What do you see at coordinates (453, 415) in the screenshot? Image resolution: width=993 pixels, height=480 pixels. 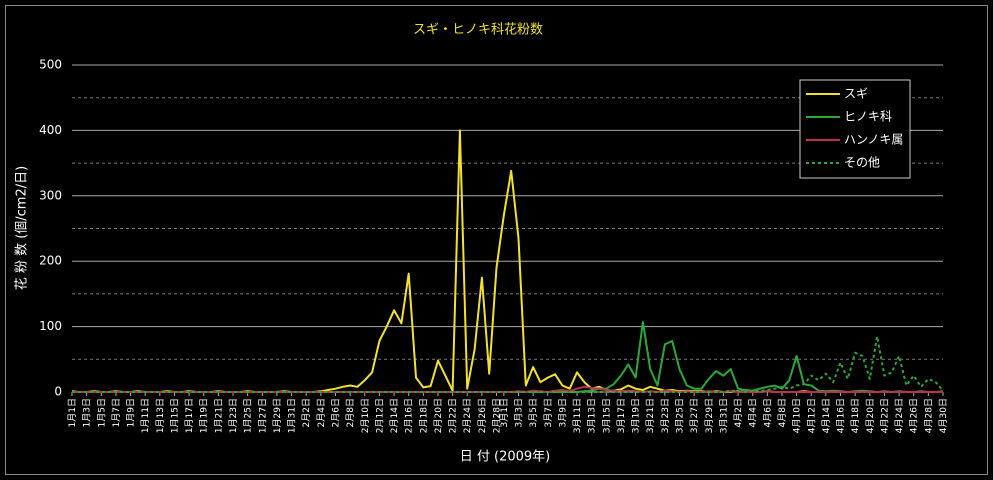 I see `x-tick-label: 2月22日` at bounding box center [453, 415].